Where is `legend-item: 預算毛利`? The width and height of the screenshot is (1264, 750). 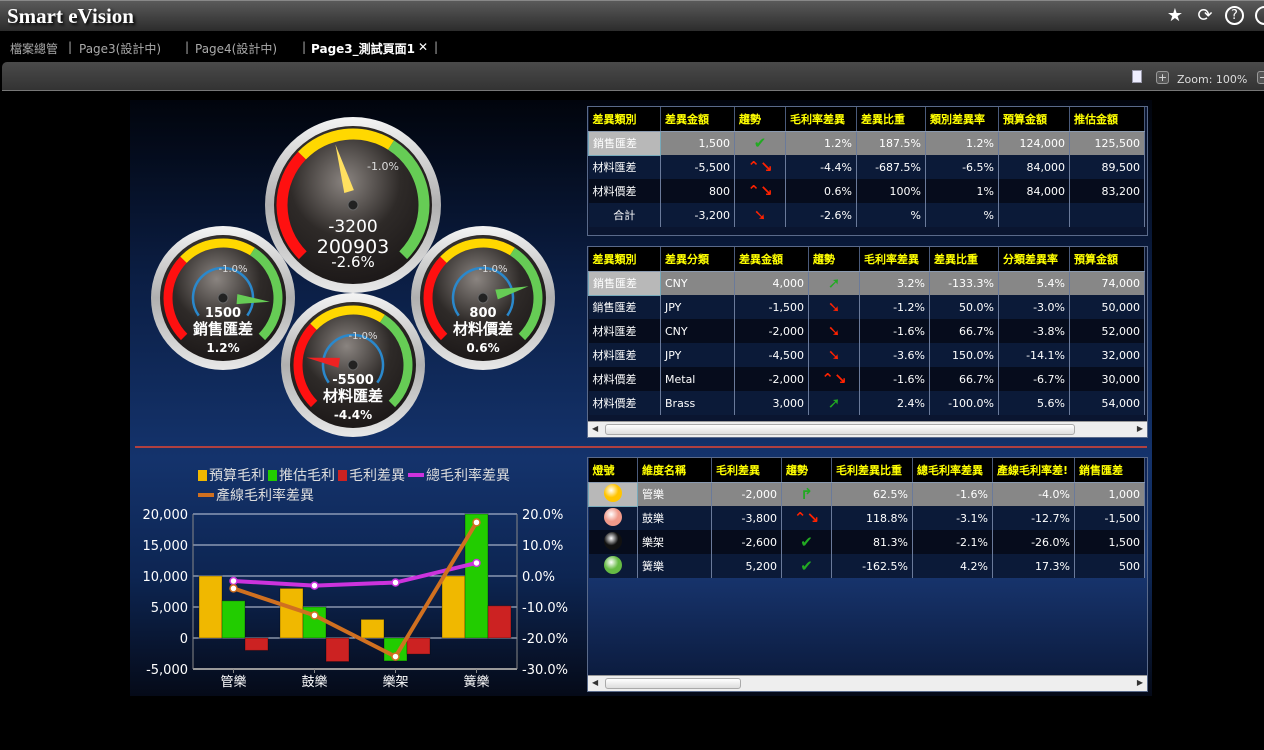 legend-item: 預算毛利 is located at coordinates (231, 476).